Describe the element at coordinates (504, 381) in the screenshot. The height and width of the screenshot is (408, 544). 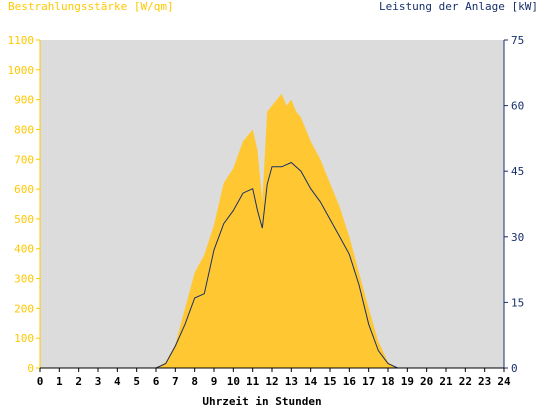
I see `x-tick-label: 24` at that location.